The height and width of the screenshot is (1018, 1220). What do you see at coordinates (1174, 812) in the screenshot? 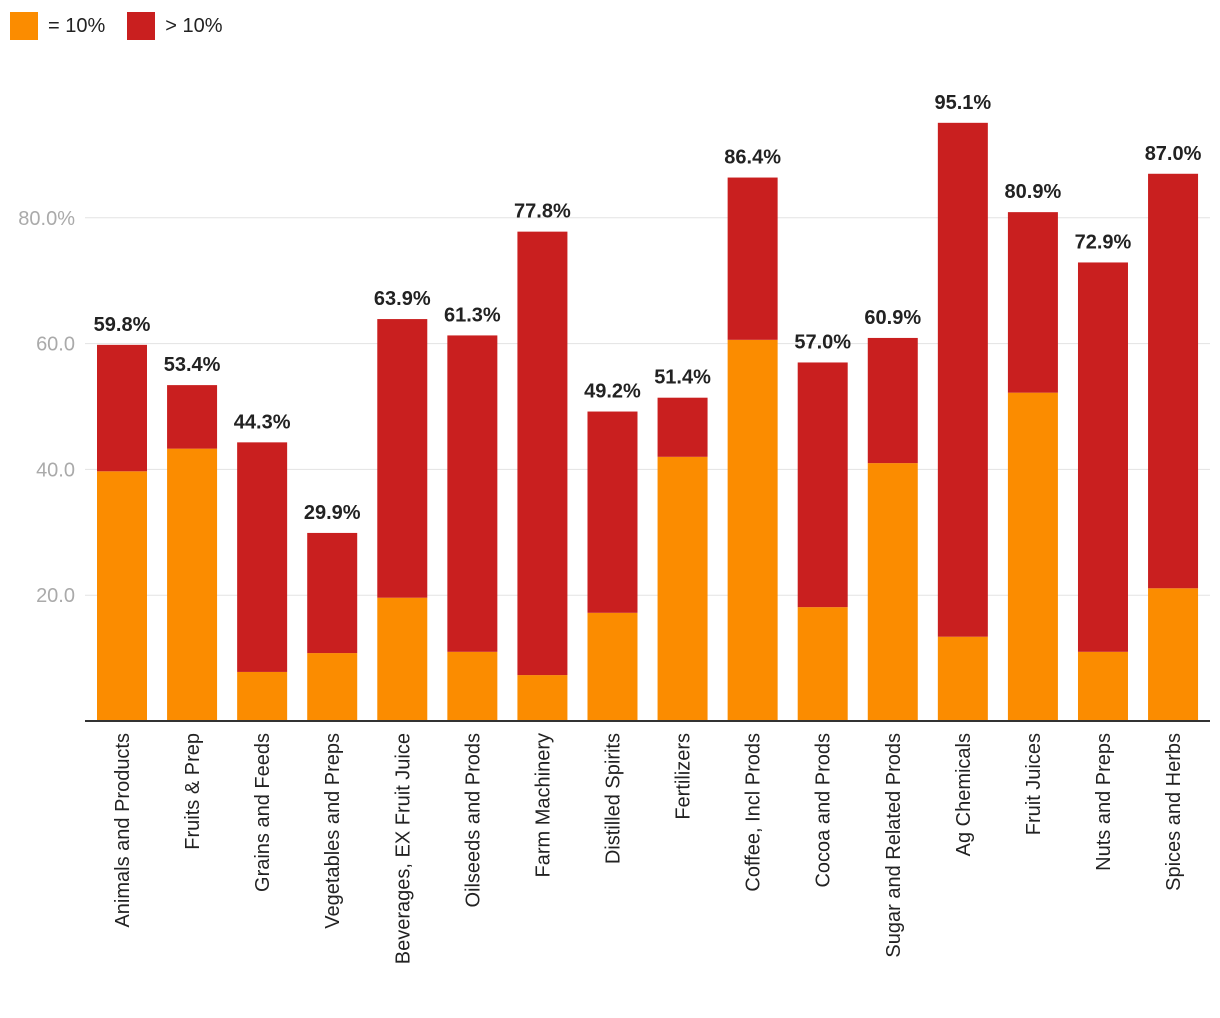
I see `x-category-label: Spices and Herbs` at bounding box center [1174, 812].